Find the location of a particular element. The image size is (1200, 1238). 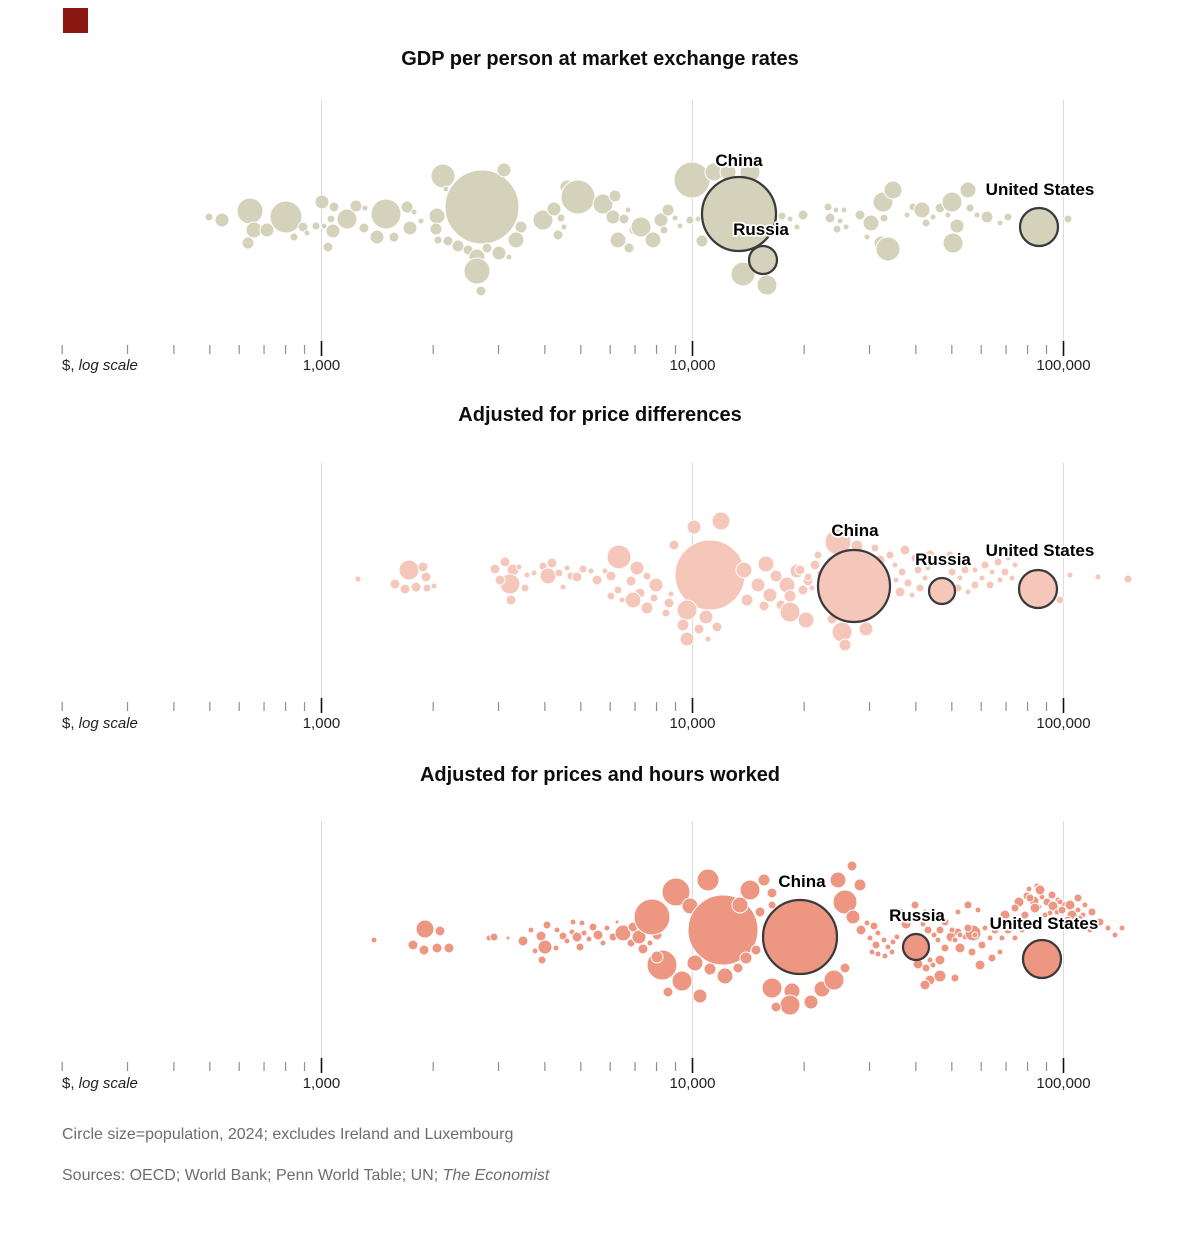

bubble-united-states is located at coordinates (1038, 589).